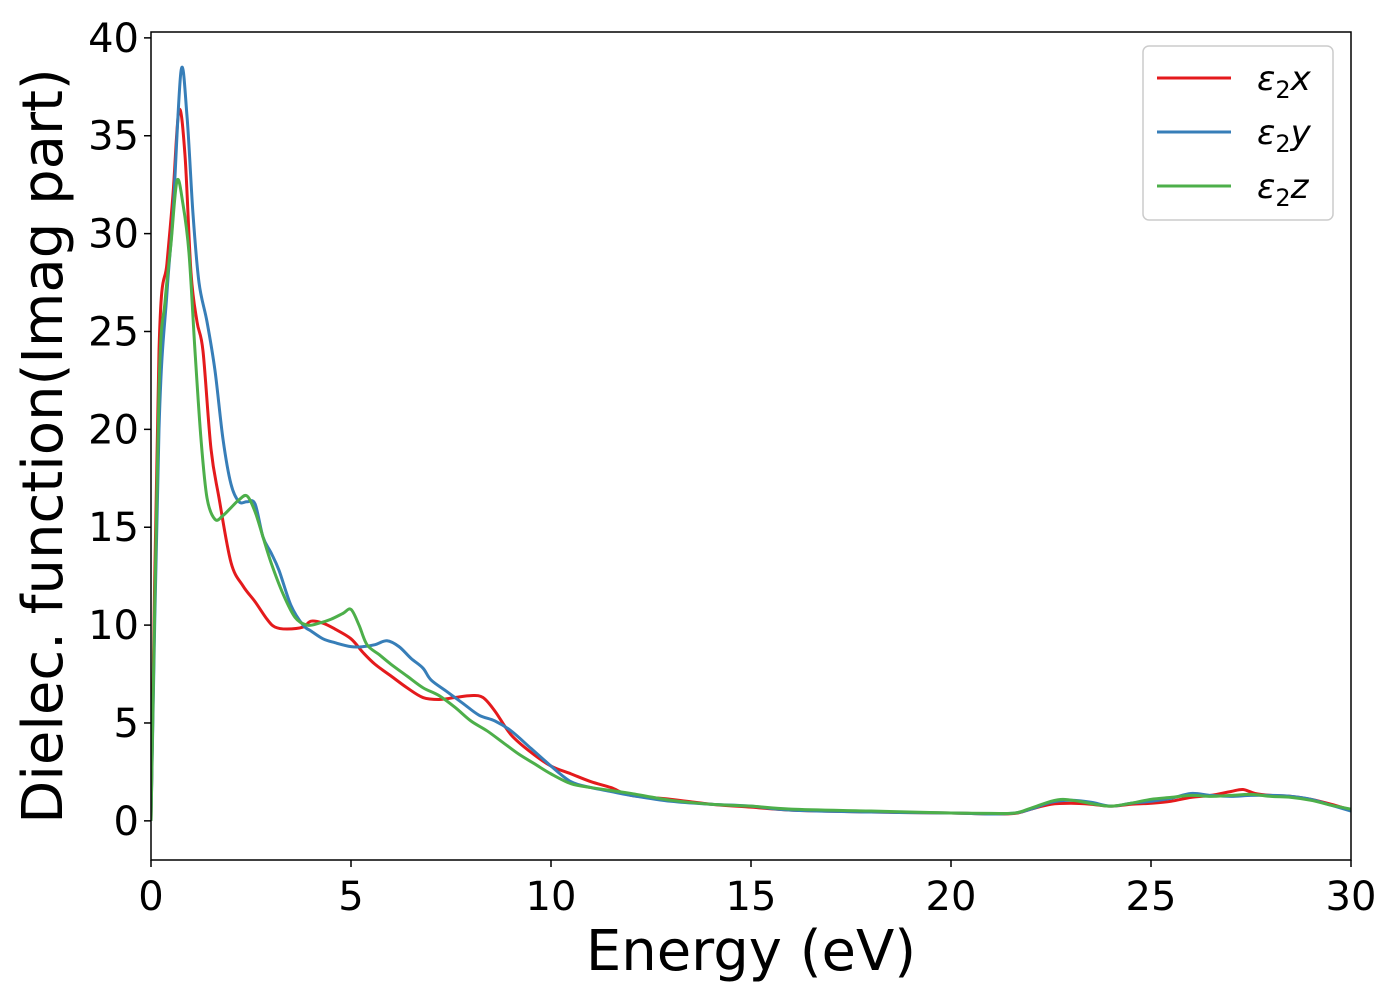 Image resolution: width=1400 pixels, height=1005 pixels. What do you see at coordinates (43, 446) in the screenshot?
I see `y-axis-title: Dielec. function(Imag part)` at bounding box center [43, 446].